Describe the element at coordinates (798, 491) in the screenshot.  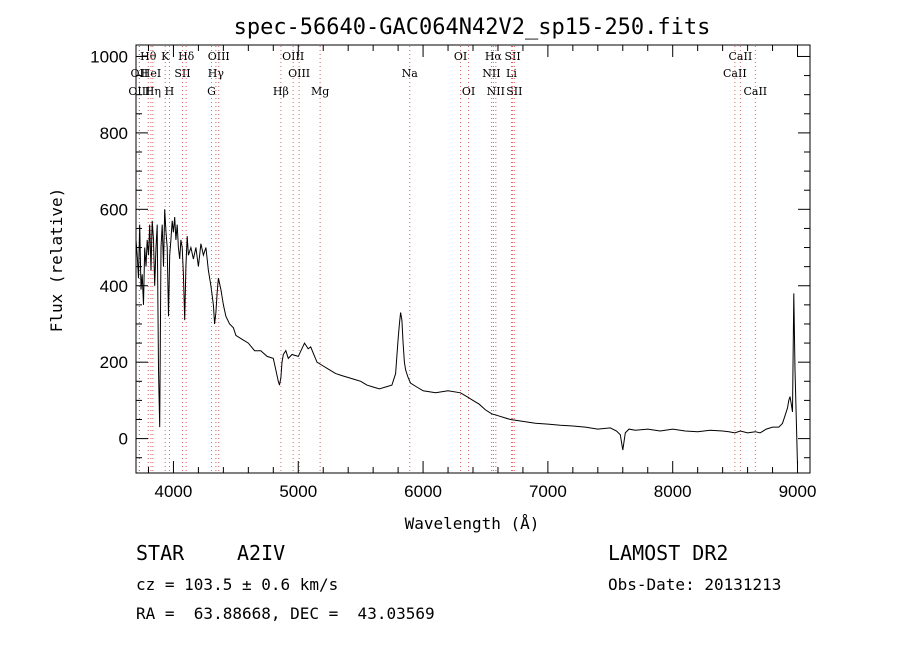
I see `x-tick-label: 9000` at that location.